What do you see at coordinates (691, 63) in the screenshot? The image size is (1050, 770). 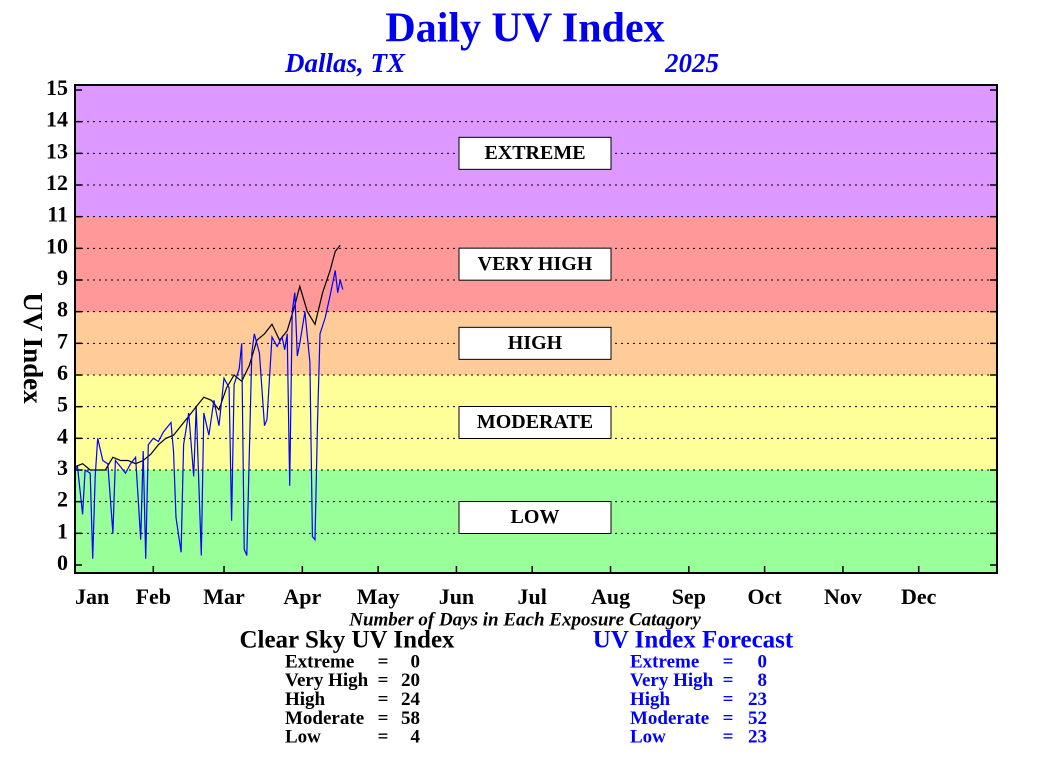 I see `chart-year: 2025` at bounding box center [691, 63].